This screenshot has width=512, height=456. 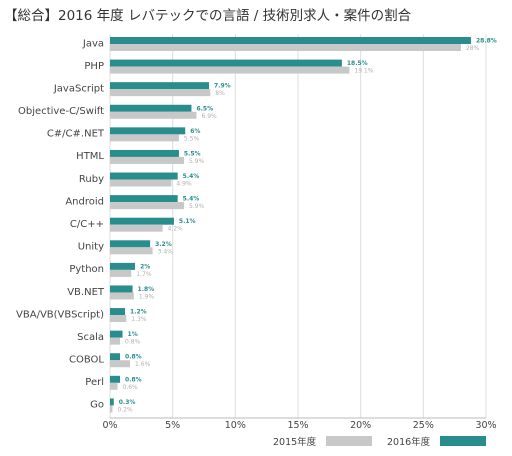 I want to click on x-tick-label: 0%, so click(x=109, y=425).